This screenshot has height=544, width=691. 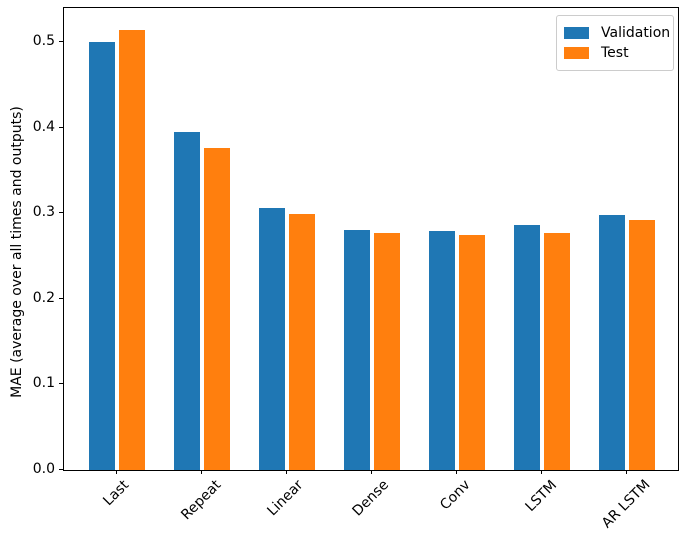 I want to click on x-tick-label-dense: Dense, so click(x=371, y=498).